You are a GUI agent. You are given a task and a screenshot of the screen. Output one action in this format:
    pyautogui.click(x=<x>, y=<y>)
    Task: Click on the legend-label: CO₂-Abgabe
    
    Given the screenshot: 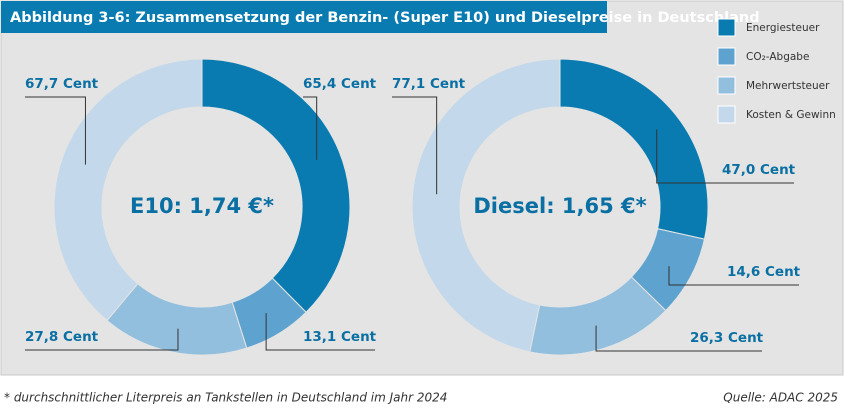 What is the action you would take?
    pyautogui.click(x=777, y=57)
    